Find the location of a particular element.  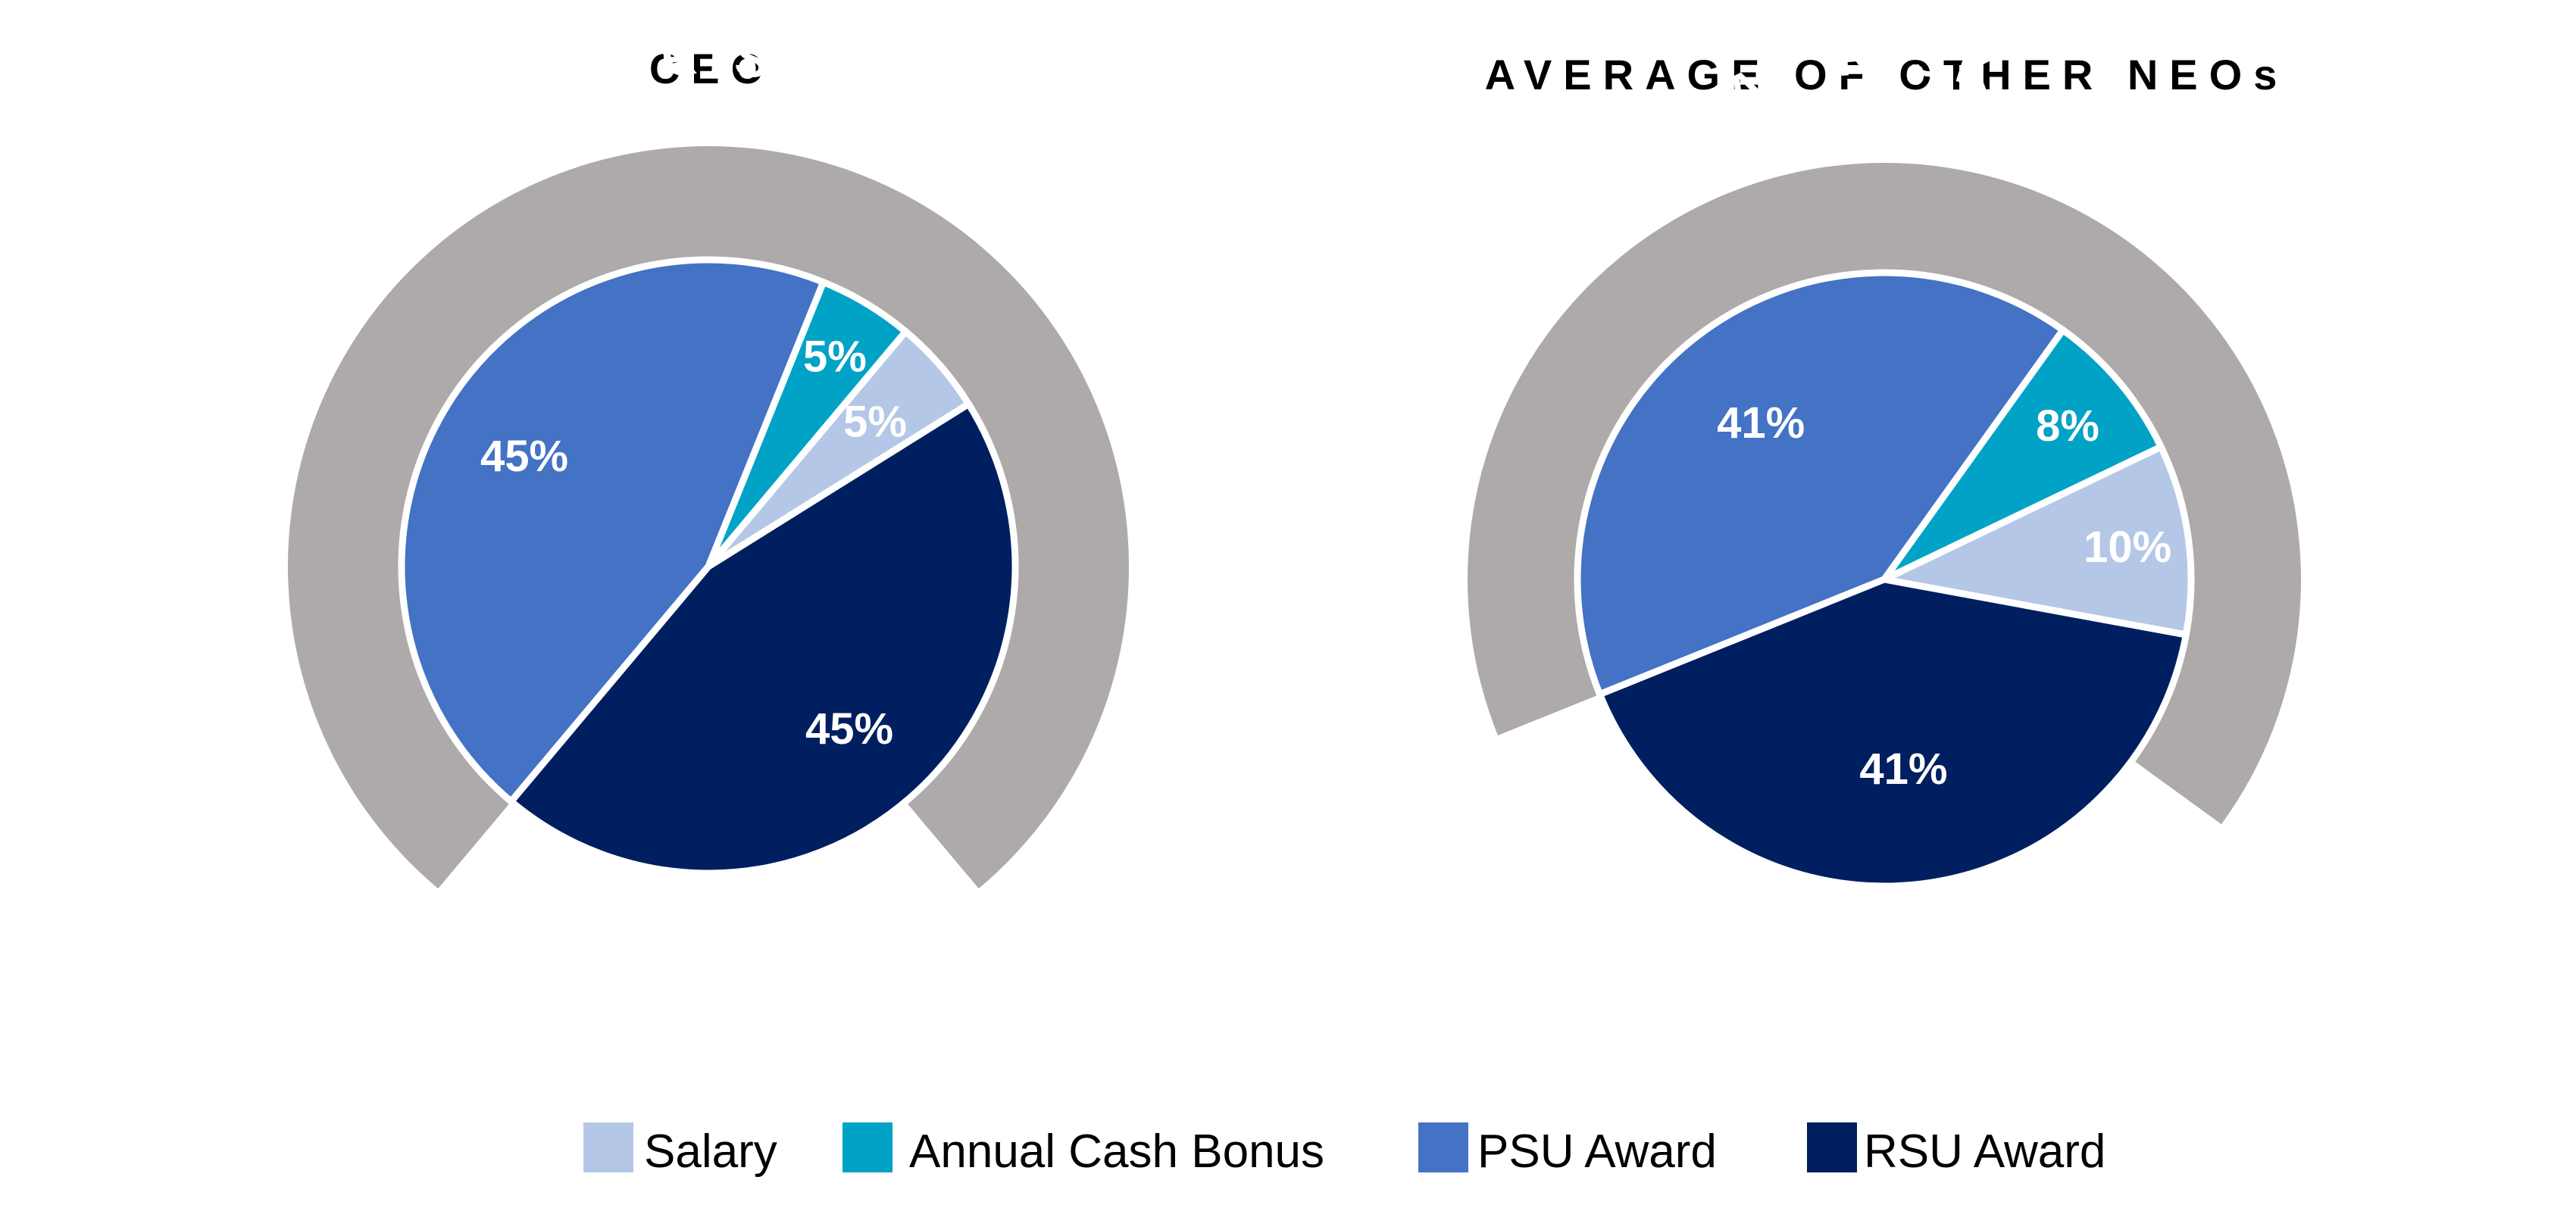

slice-label-salary: 5% is located at coordinates (875, 423).